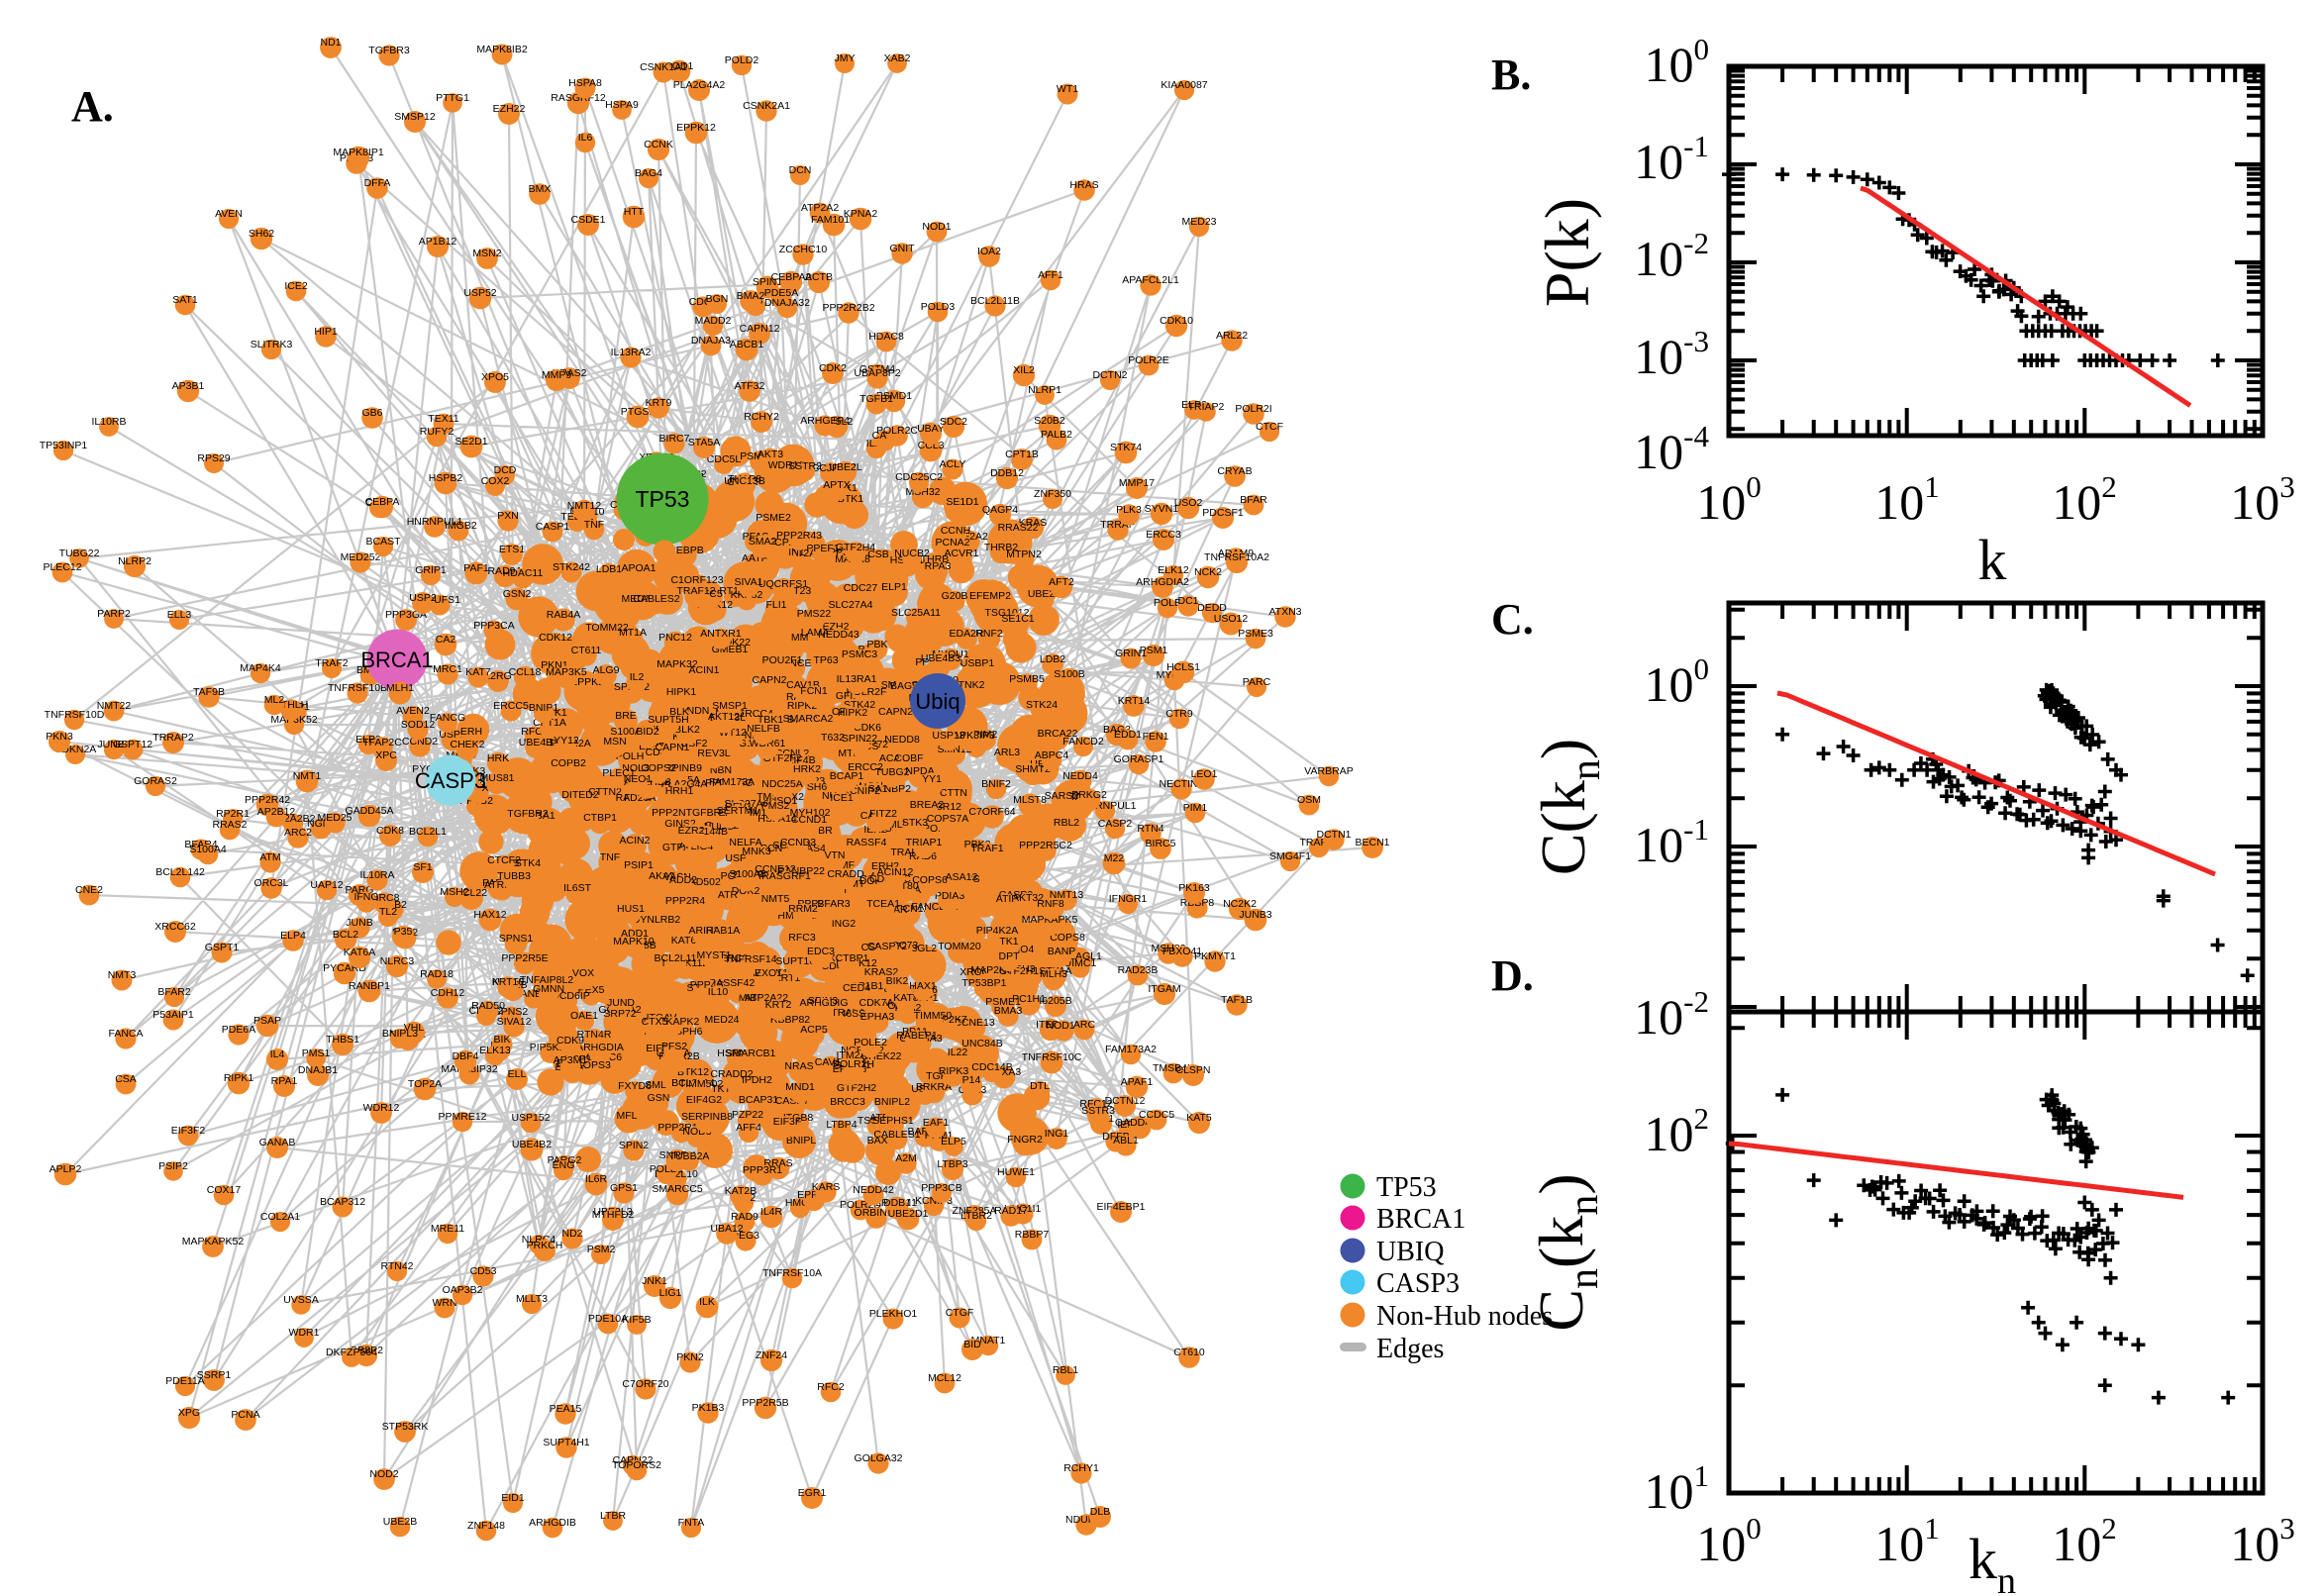 The image size is (2323, 1596). What do you see at coordinates (635, 841) in the screenshot?
I see `svg-text: ACIN2` at bounding box center [635, 841].